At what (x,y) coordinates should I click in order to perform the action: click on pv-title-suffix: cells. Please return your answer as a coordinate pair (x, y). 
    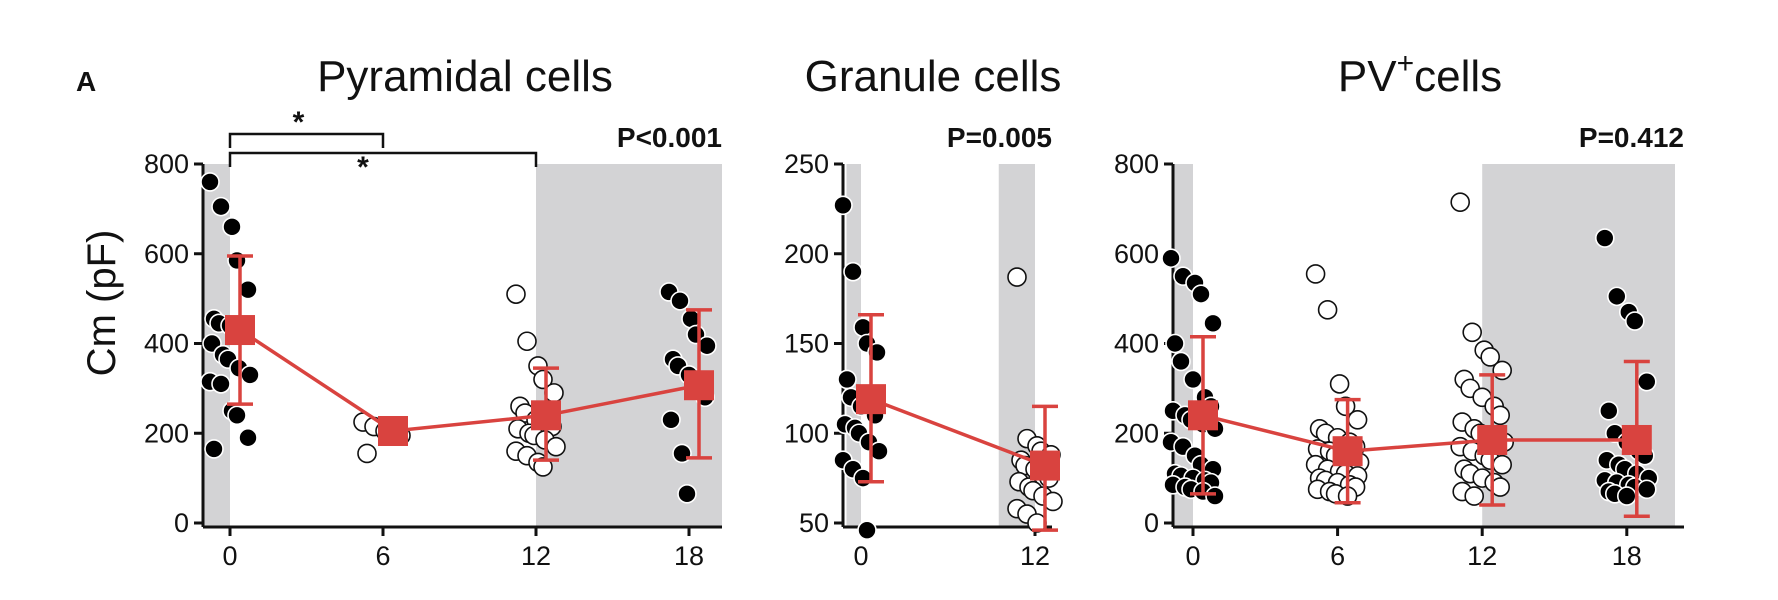
    Looking at the image, I should click on (1458, 76).